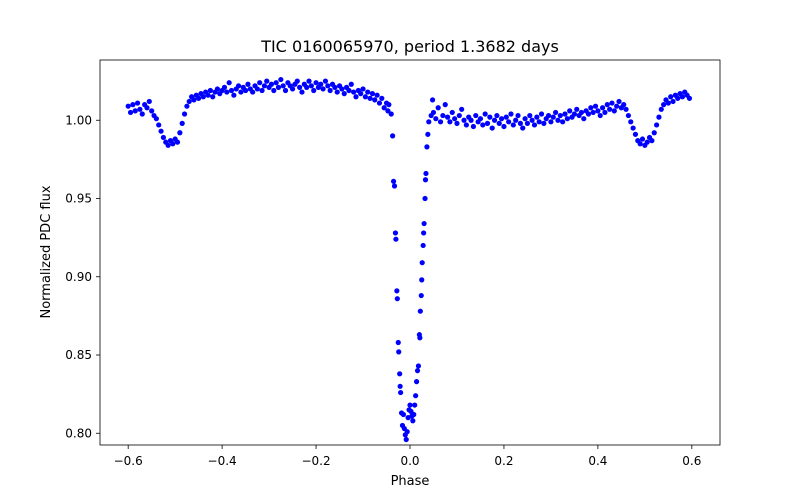  What do you see at coordinates (46, 251) in the screenshot?
I see `y-axis-label: Normalized PDC flux` at bounding box center [46, 251].